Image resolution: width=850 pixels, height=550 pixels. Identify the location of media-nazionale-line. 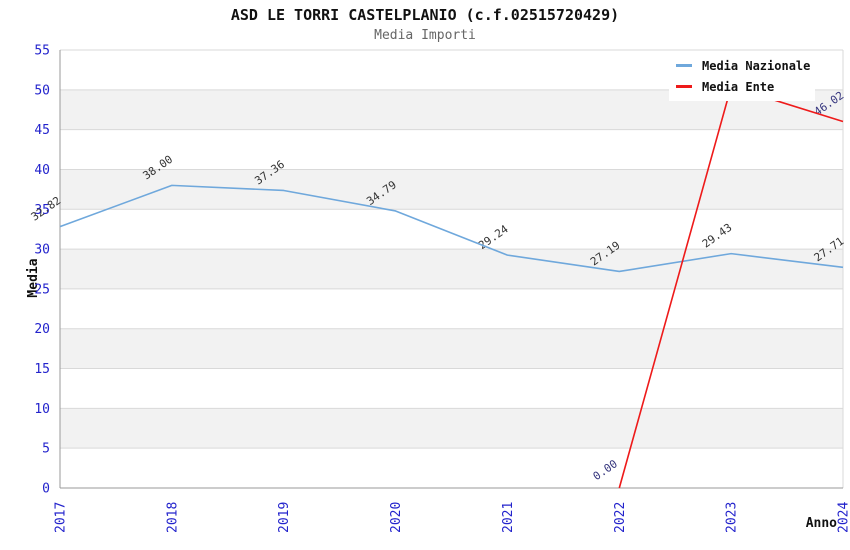
(451, 228).